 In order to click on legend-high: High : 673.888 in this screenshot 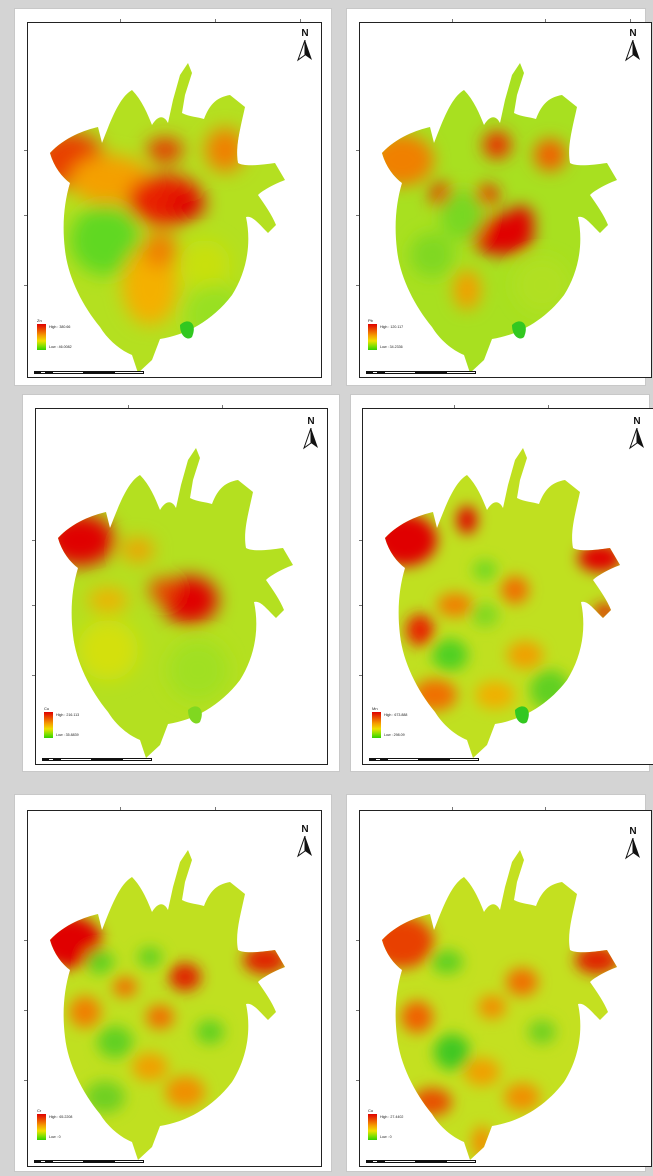, I will do `click(396, 715)`.